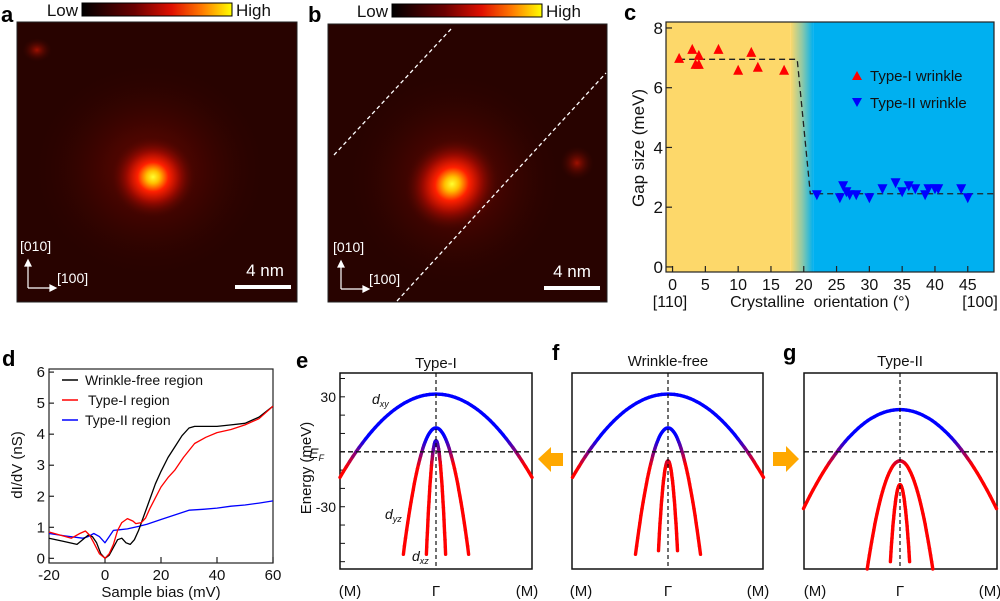 The height and width of the screenshot is (601, 1000). What do you see at coordinates (49, 575) in the screenshot?
I see `x-tick-label: -20` at bounding box center [49, 575].